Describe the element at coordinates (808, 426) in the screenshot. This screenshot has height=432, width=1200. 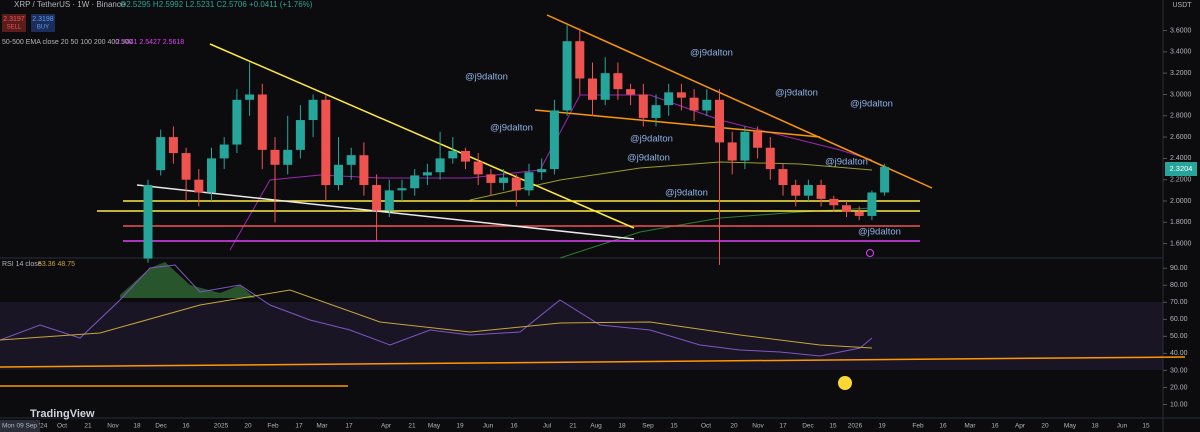
I see `time-label: Dec` at that location.